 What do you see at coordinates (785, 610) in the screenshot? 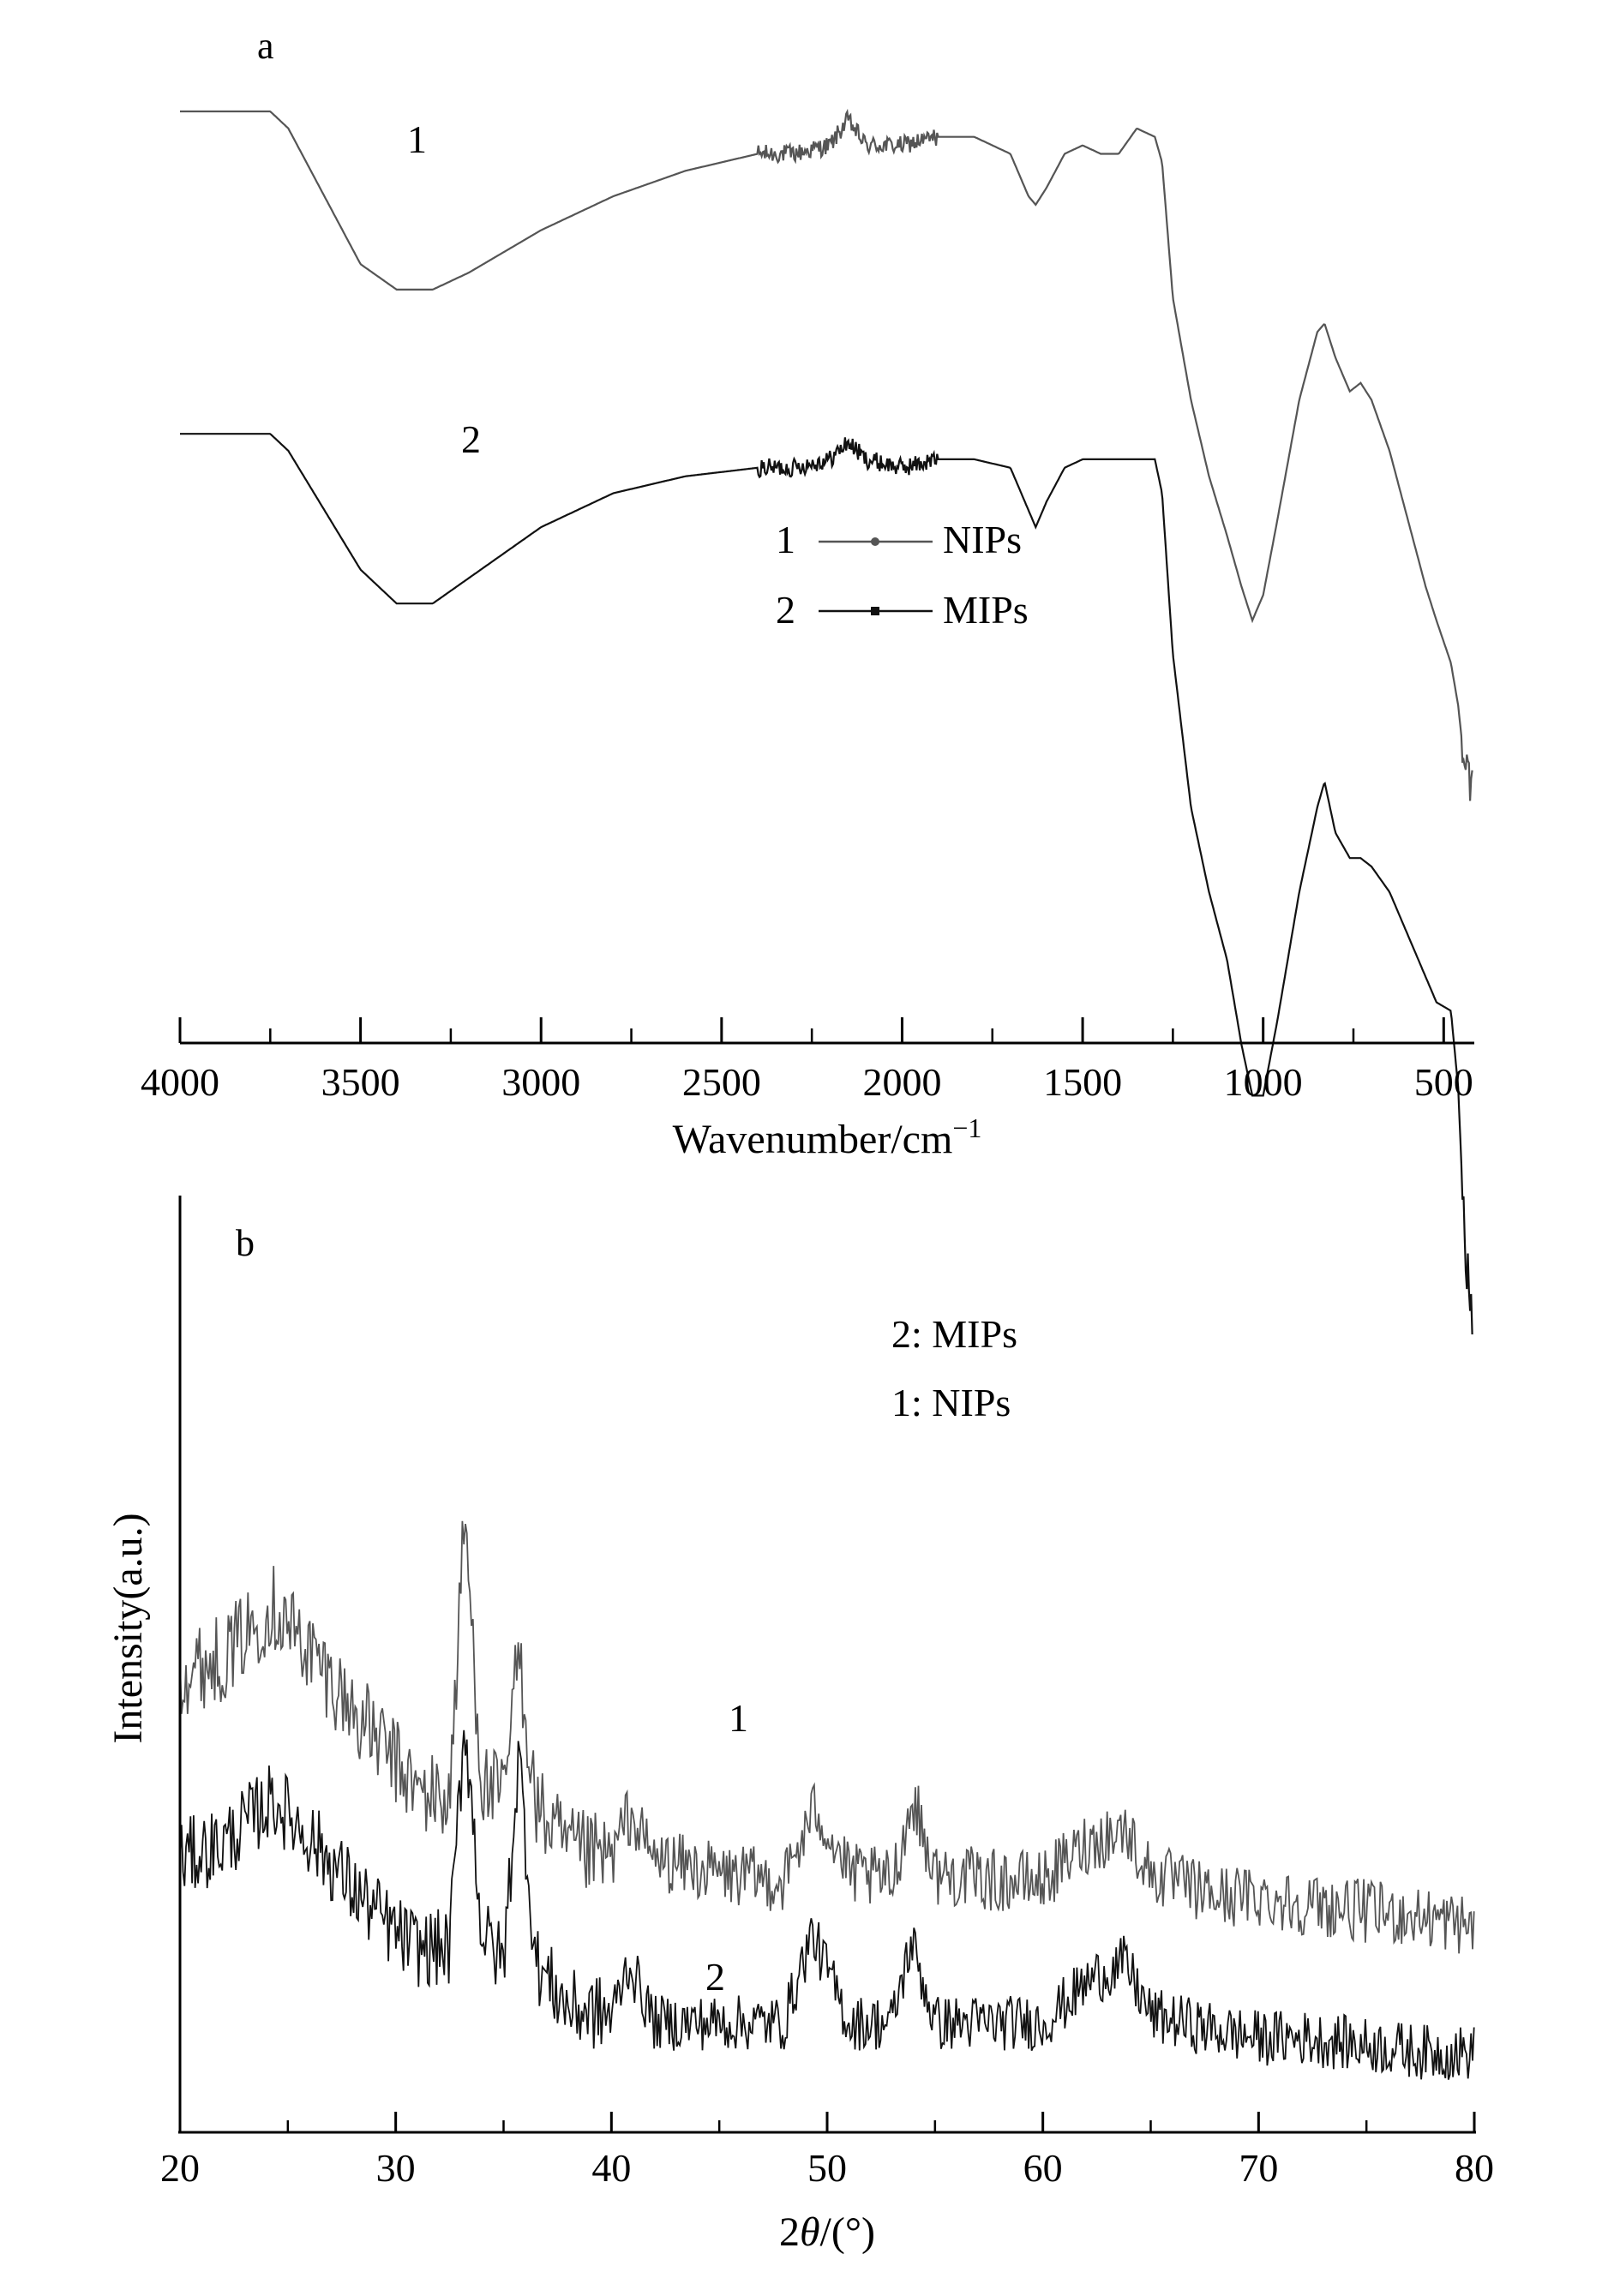
I see `ftir-legend-number-2: 2` at bounding box center [785, 610].